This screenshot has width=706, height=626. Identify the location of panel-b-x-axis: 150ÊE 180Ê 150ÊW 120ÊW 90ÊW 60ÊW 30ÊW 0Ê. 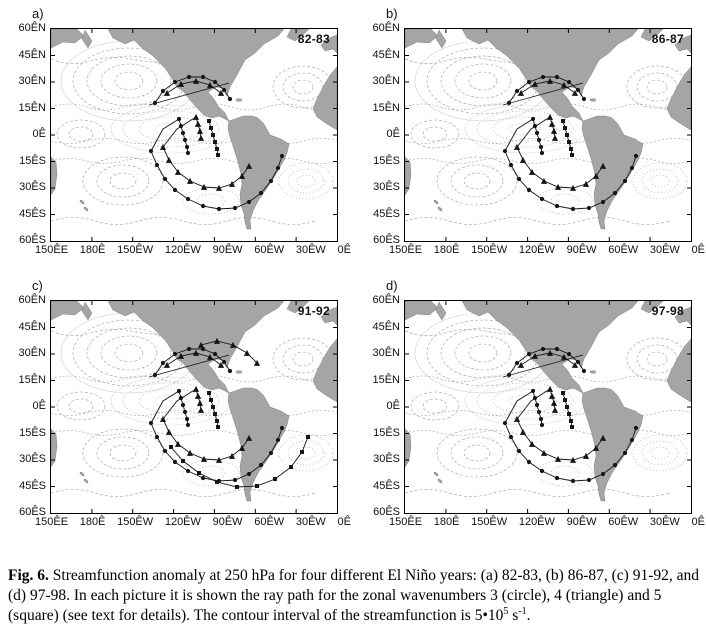
(547, 250).